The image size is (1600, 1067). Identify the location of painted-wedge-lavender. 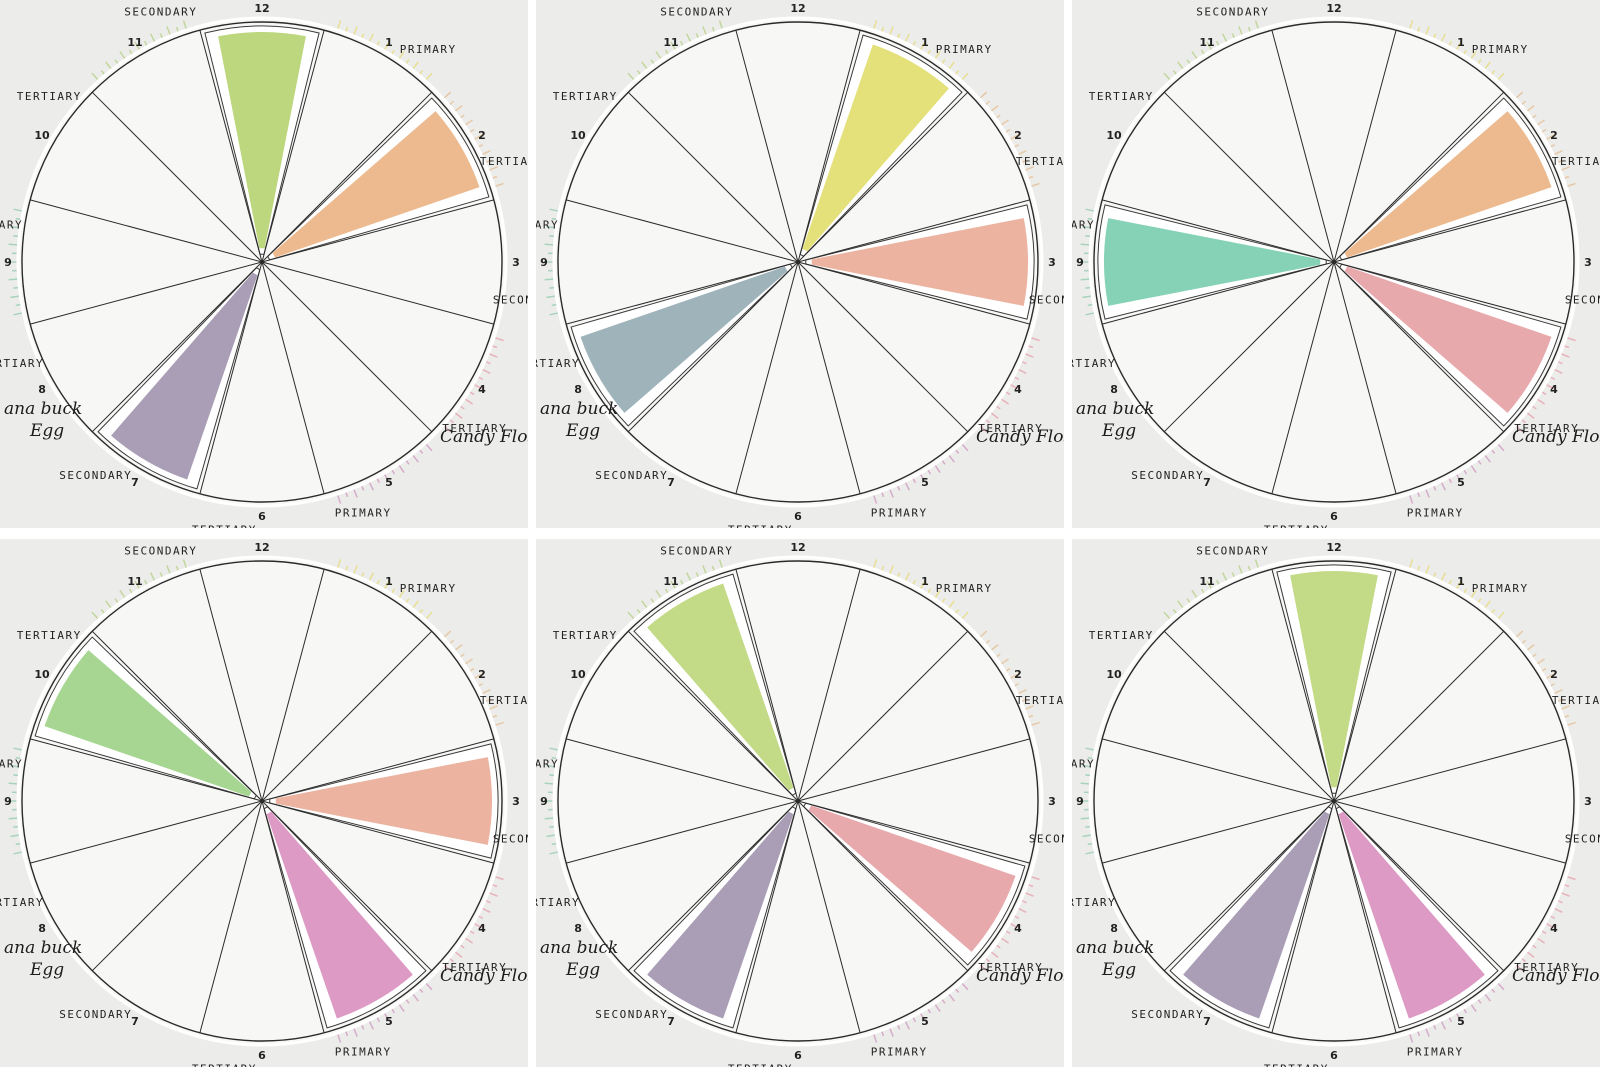
(184, 376).